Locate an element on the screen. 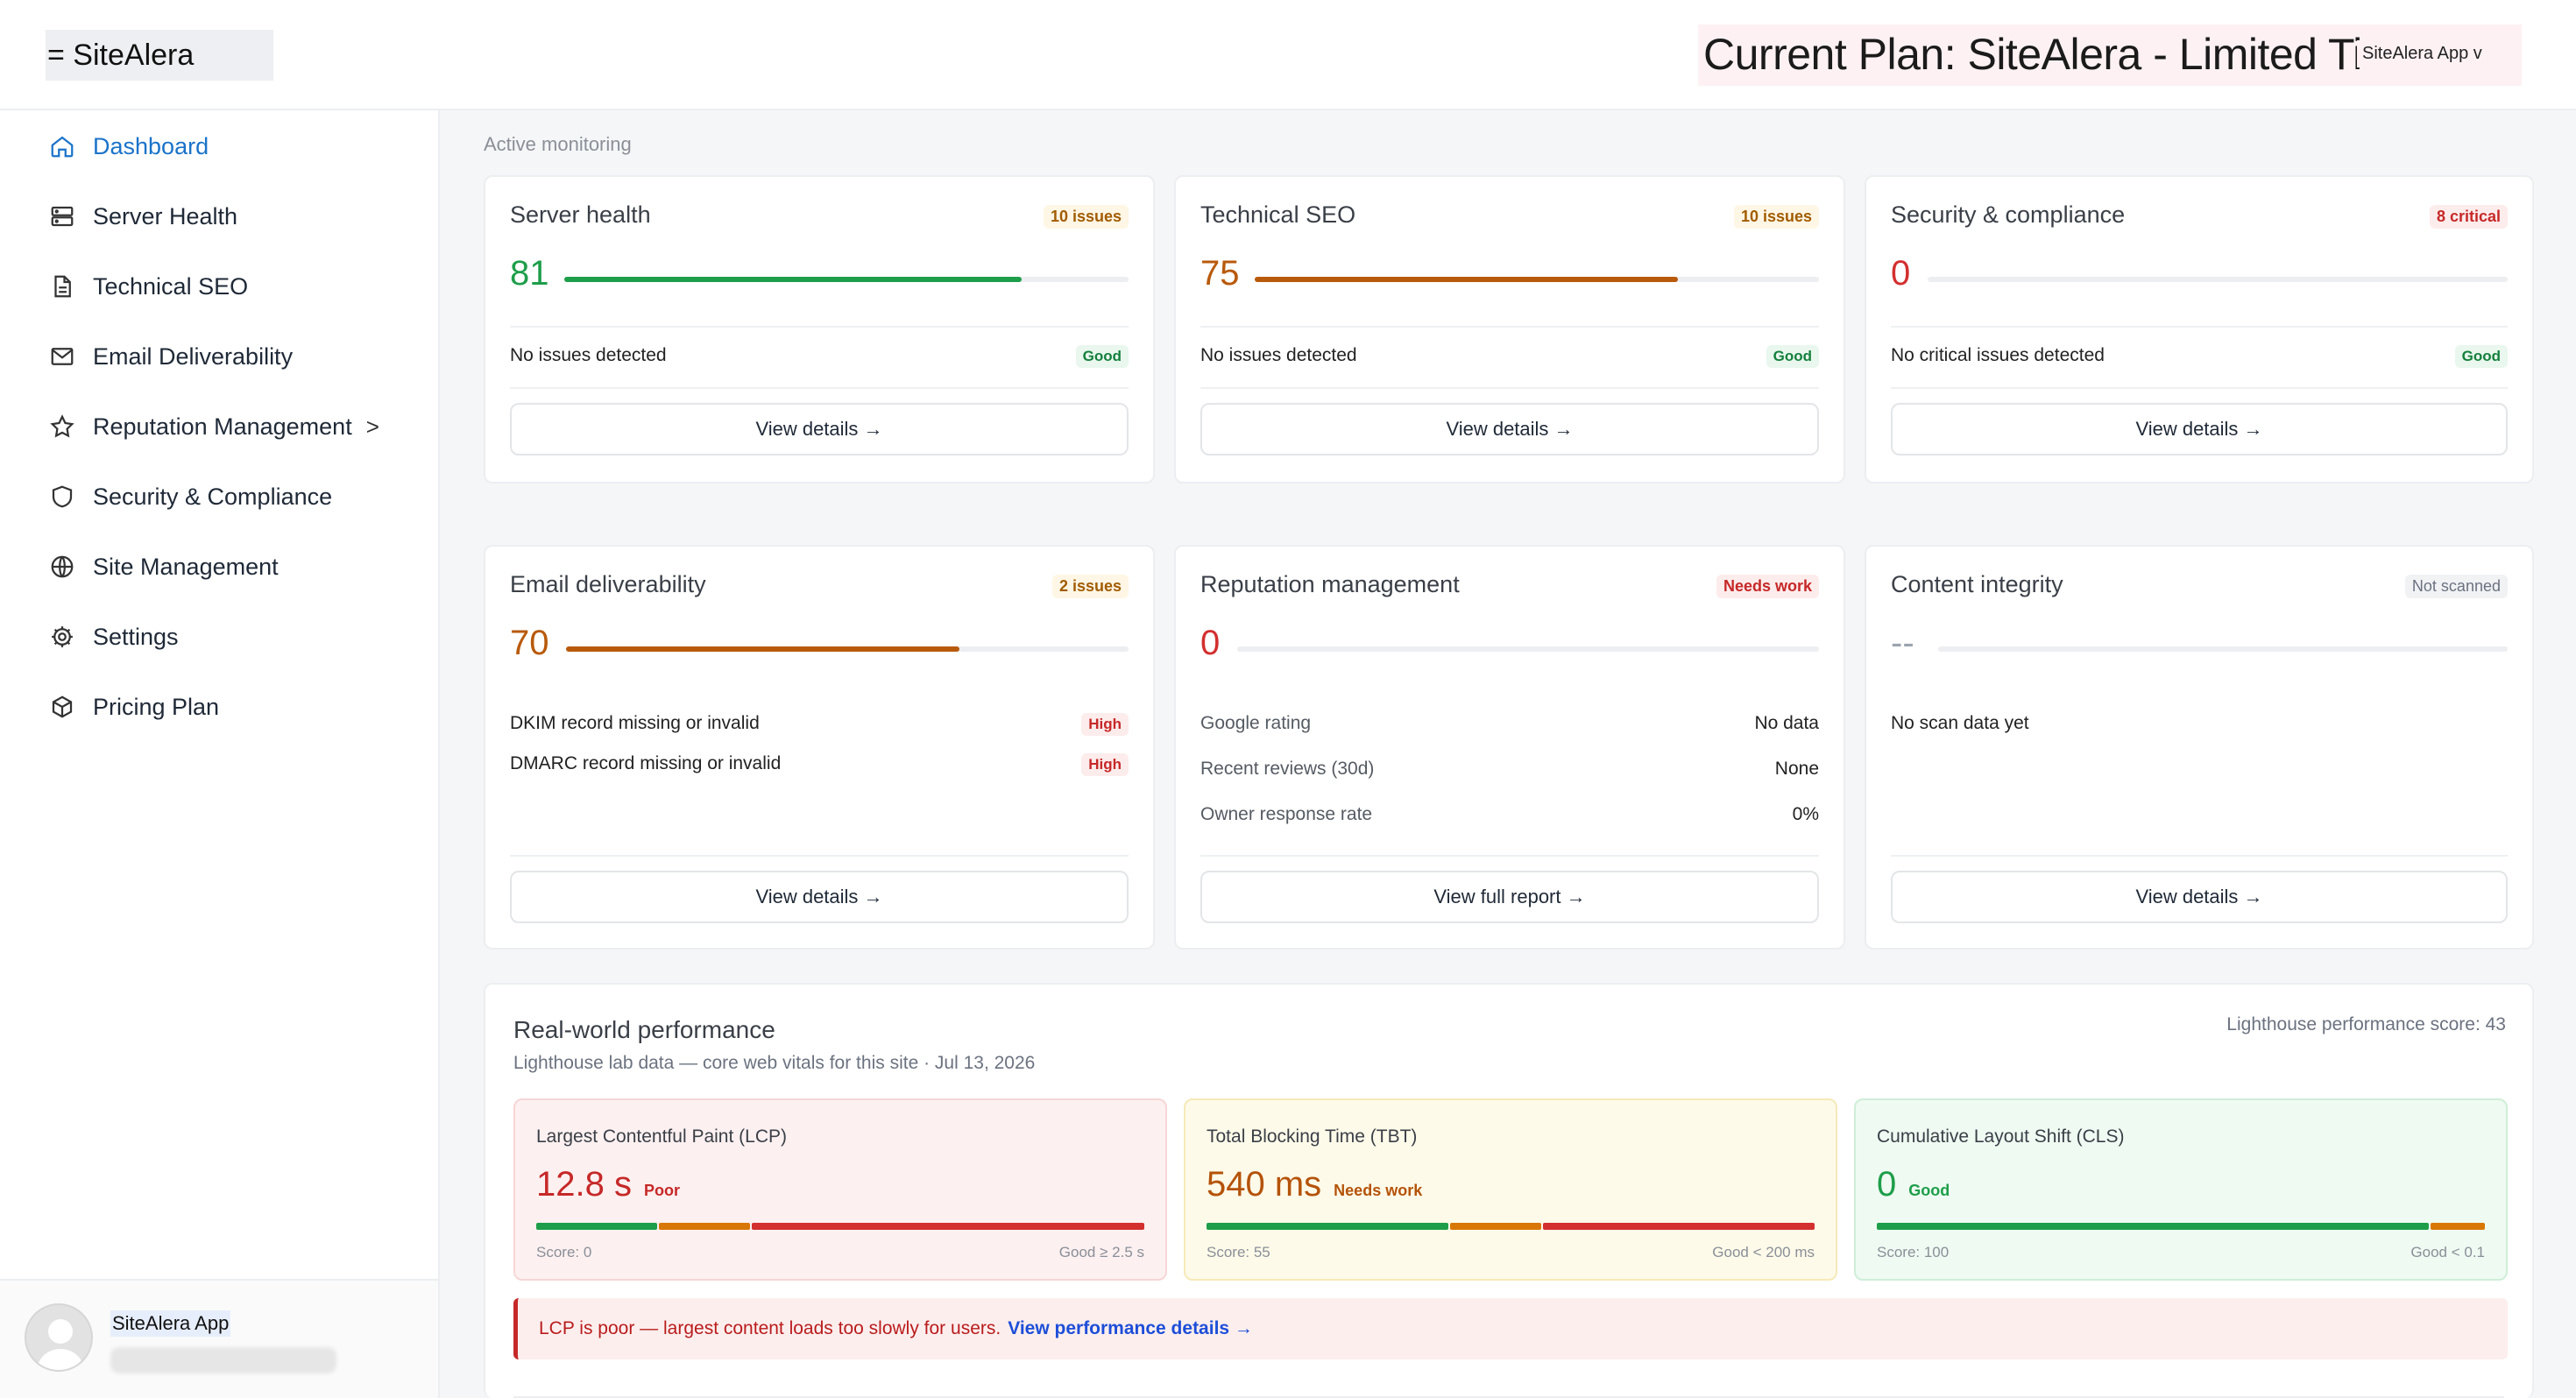 The width and height of the screenshot is (2576, 1398). server-icon is located at coordinates (62, 216).